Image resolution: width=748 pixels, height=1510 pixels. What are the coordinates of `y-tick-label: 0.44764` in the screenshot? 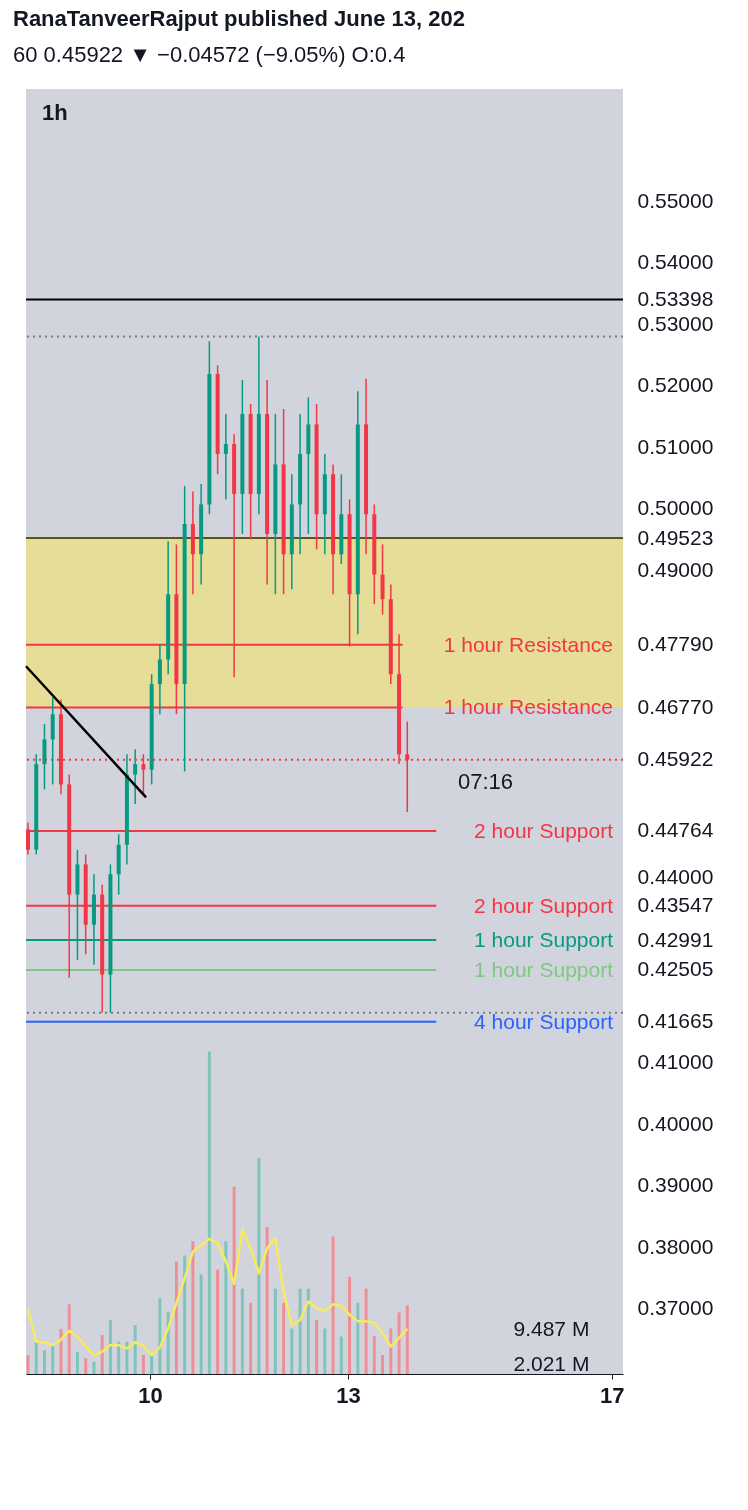 It's located at (675, 830).